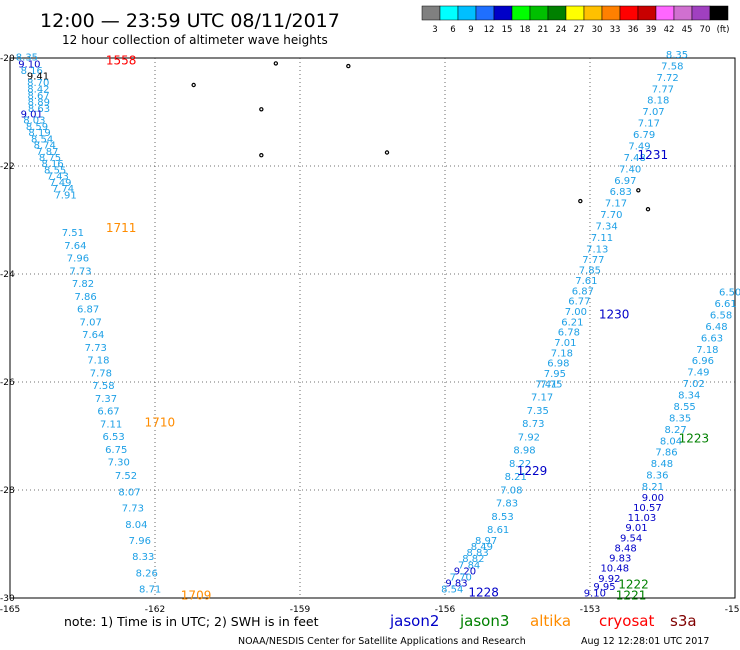 This screenshot has width=740, height=650. What do you see at coordinates (300, 610) in the screenshot?
I see `x-tick-label: -159` at bounding box center [300, 610].